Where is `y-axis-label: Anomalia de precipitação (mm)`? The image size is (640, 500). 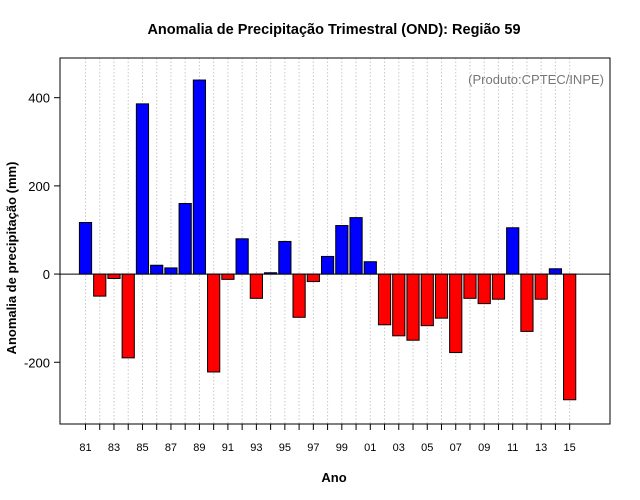
y-axis-label: Anomalia de precipitação (mm) is located at coordinates (11, 258).